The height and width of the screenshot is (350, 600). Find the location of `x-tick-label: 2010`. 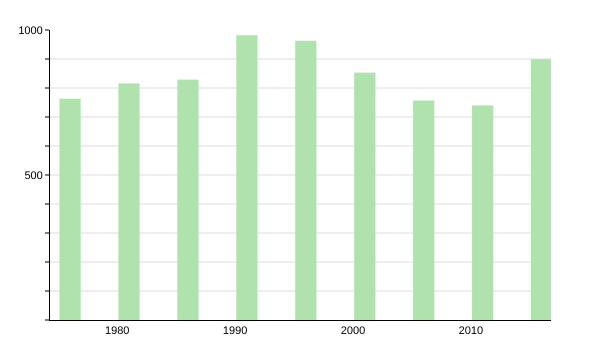

x-tick-label: 2010 is located at coordinates (471, 331).